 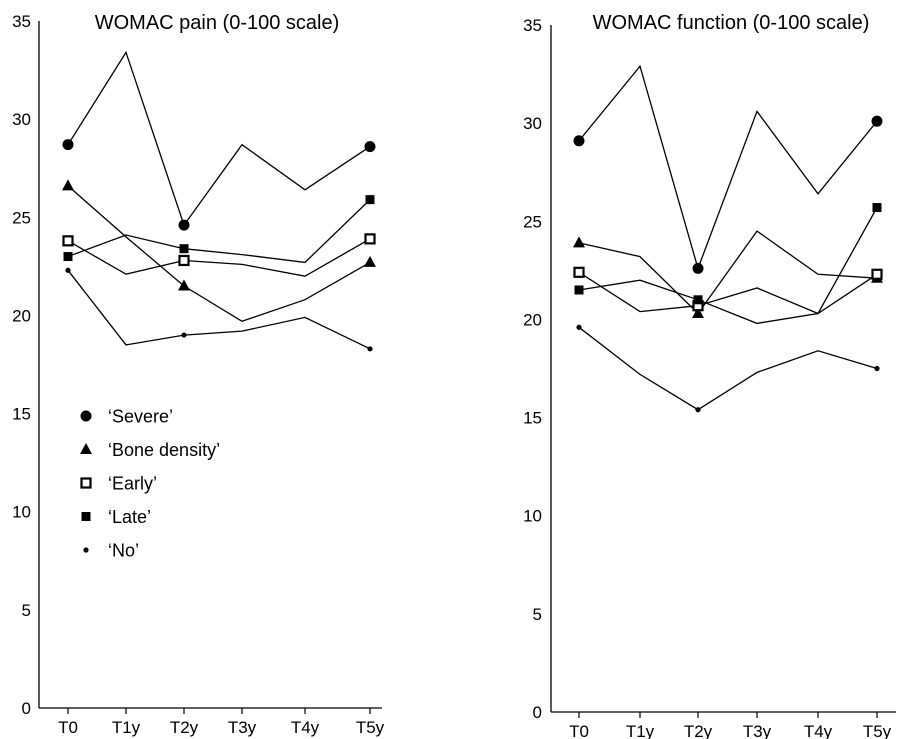 What do you see at coordinates (217, 23) in the screenshot?
I see `chart-title: WOMAC pain (0-100 scale)` at bounding box center [217, 23].